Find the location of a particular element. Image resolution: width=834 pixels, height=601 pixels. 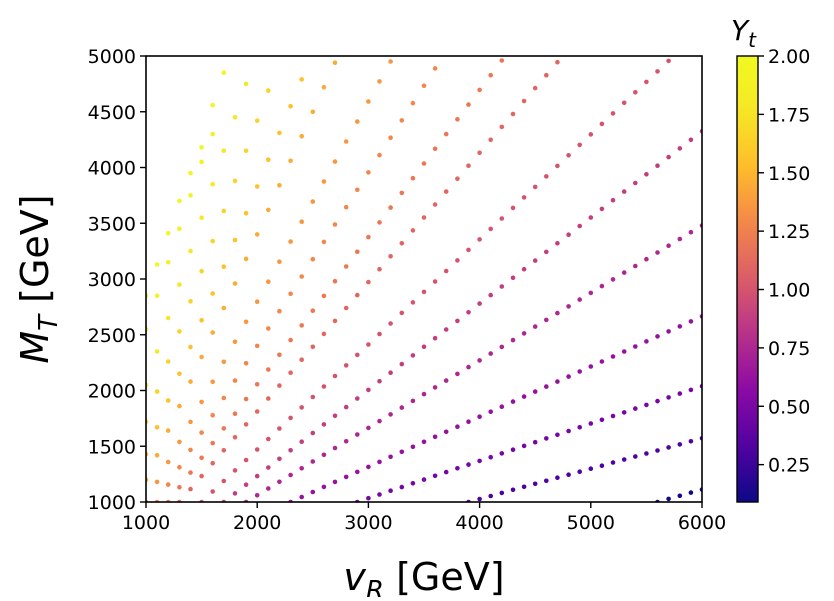

colorbar-tick-label: 1.00 is located at coordinates (789, 291).